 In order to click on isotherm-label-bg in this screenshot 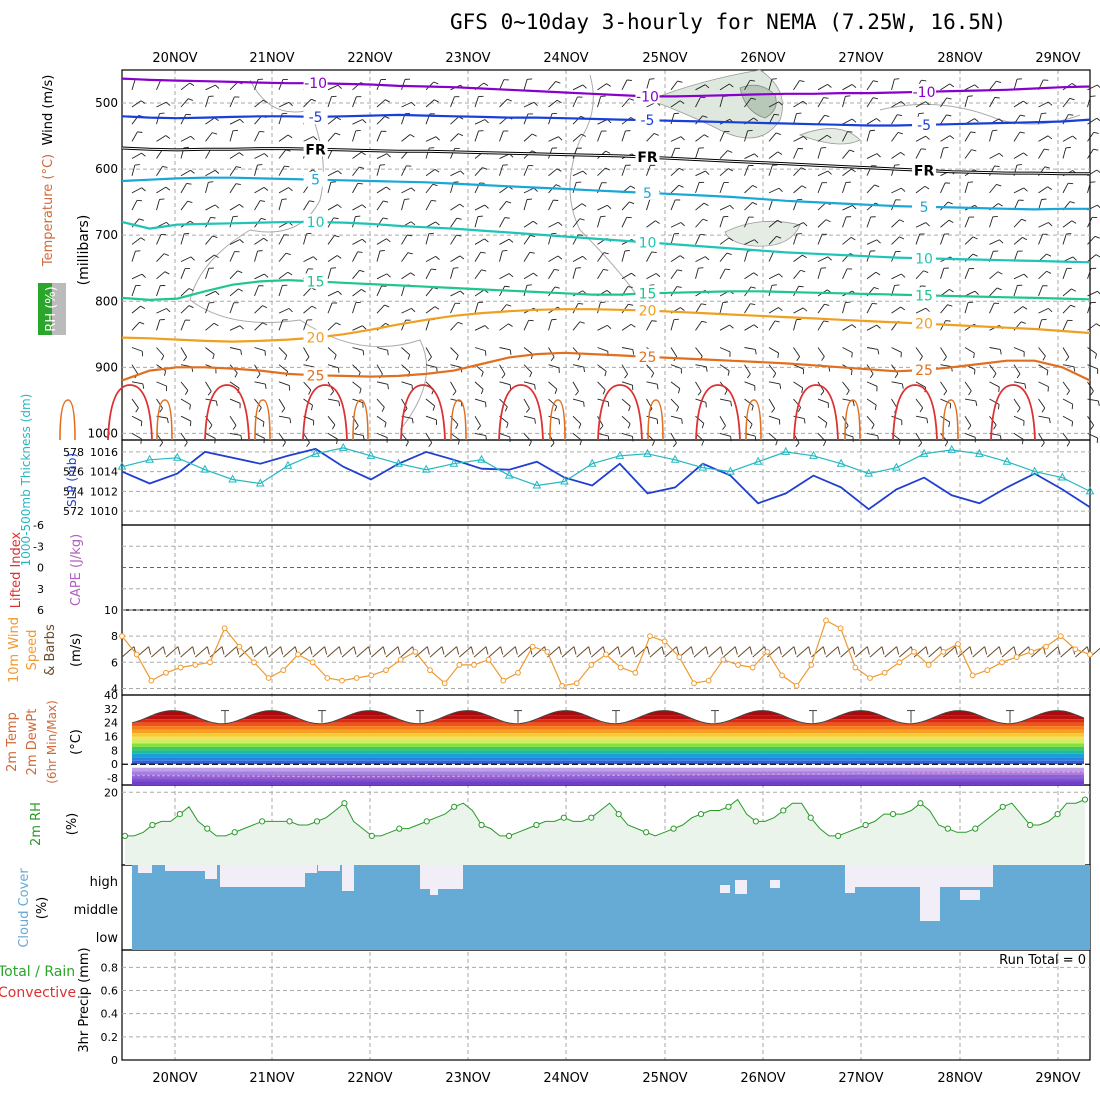, I will do `click(924, 170)`.